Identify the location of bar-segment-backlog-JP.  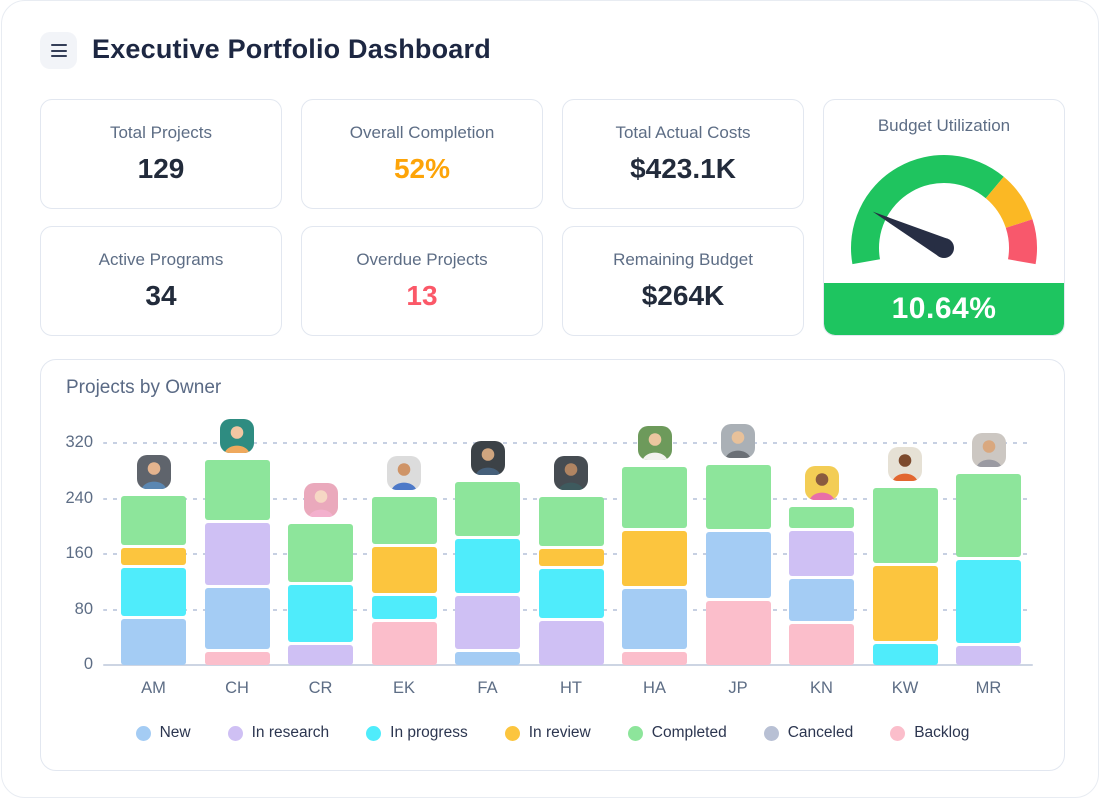
(738, 633).